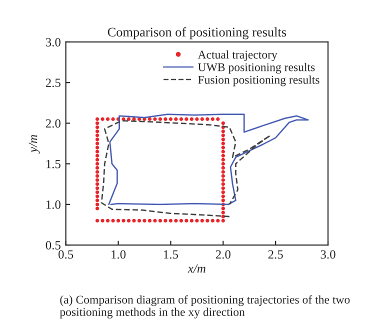 The image size is (385, 328). What do you see at coordinates (53, 42) in the screenshot?
I see `y-tick-label: 3.0` at bounding box center [53, 42].